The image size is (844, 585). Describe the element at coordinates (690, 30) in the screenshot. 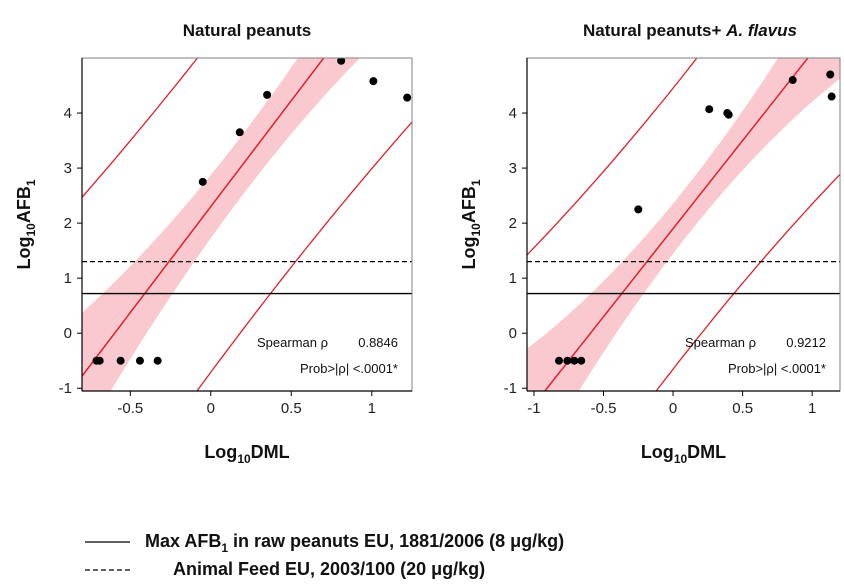

I see `chart-title: Natural peanuts+ A. flavus` at that location.